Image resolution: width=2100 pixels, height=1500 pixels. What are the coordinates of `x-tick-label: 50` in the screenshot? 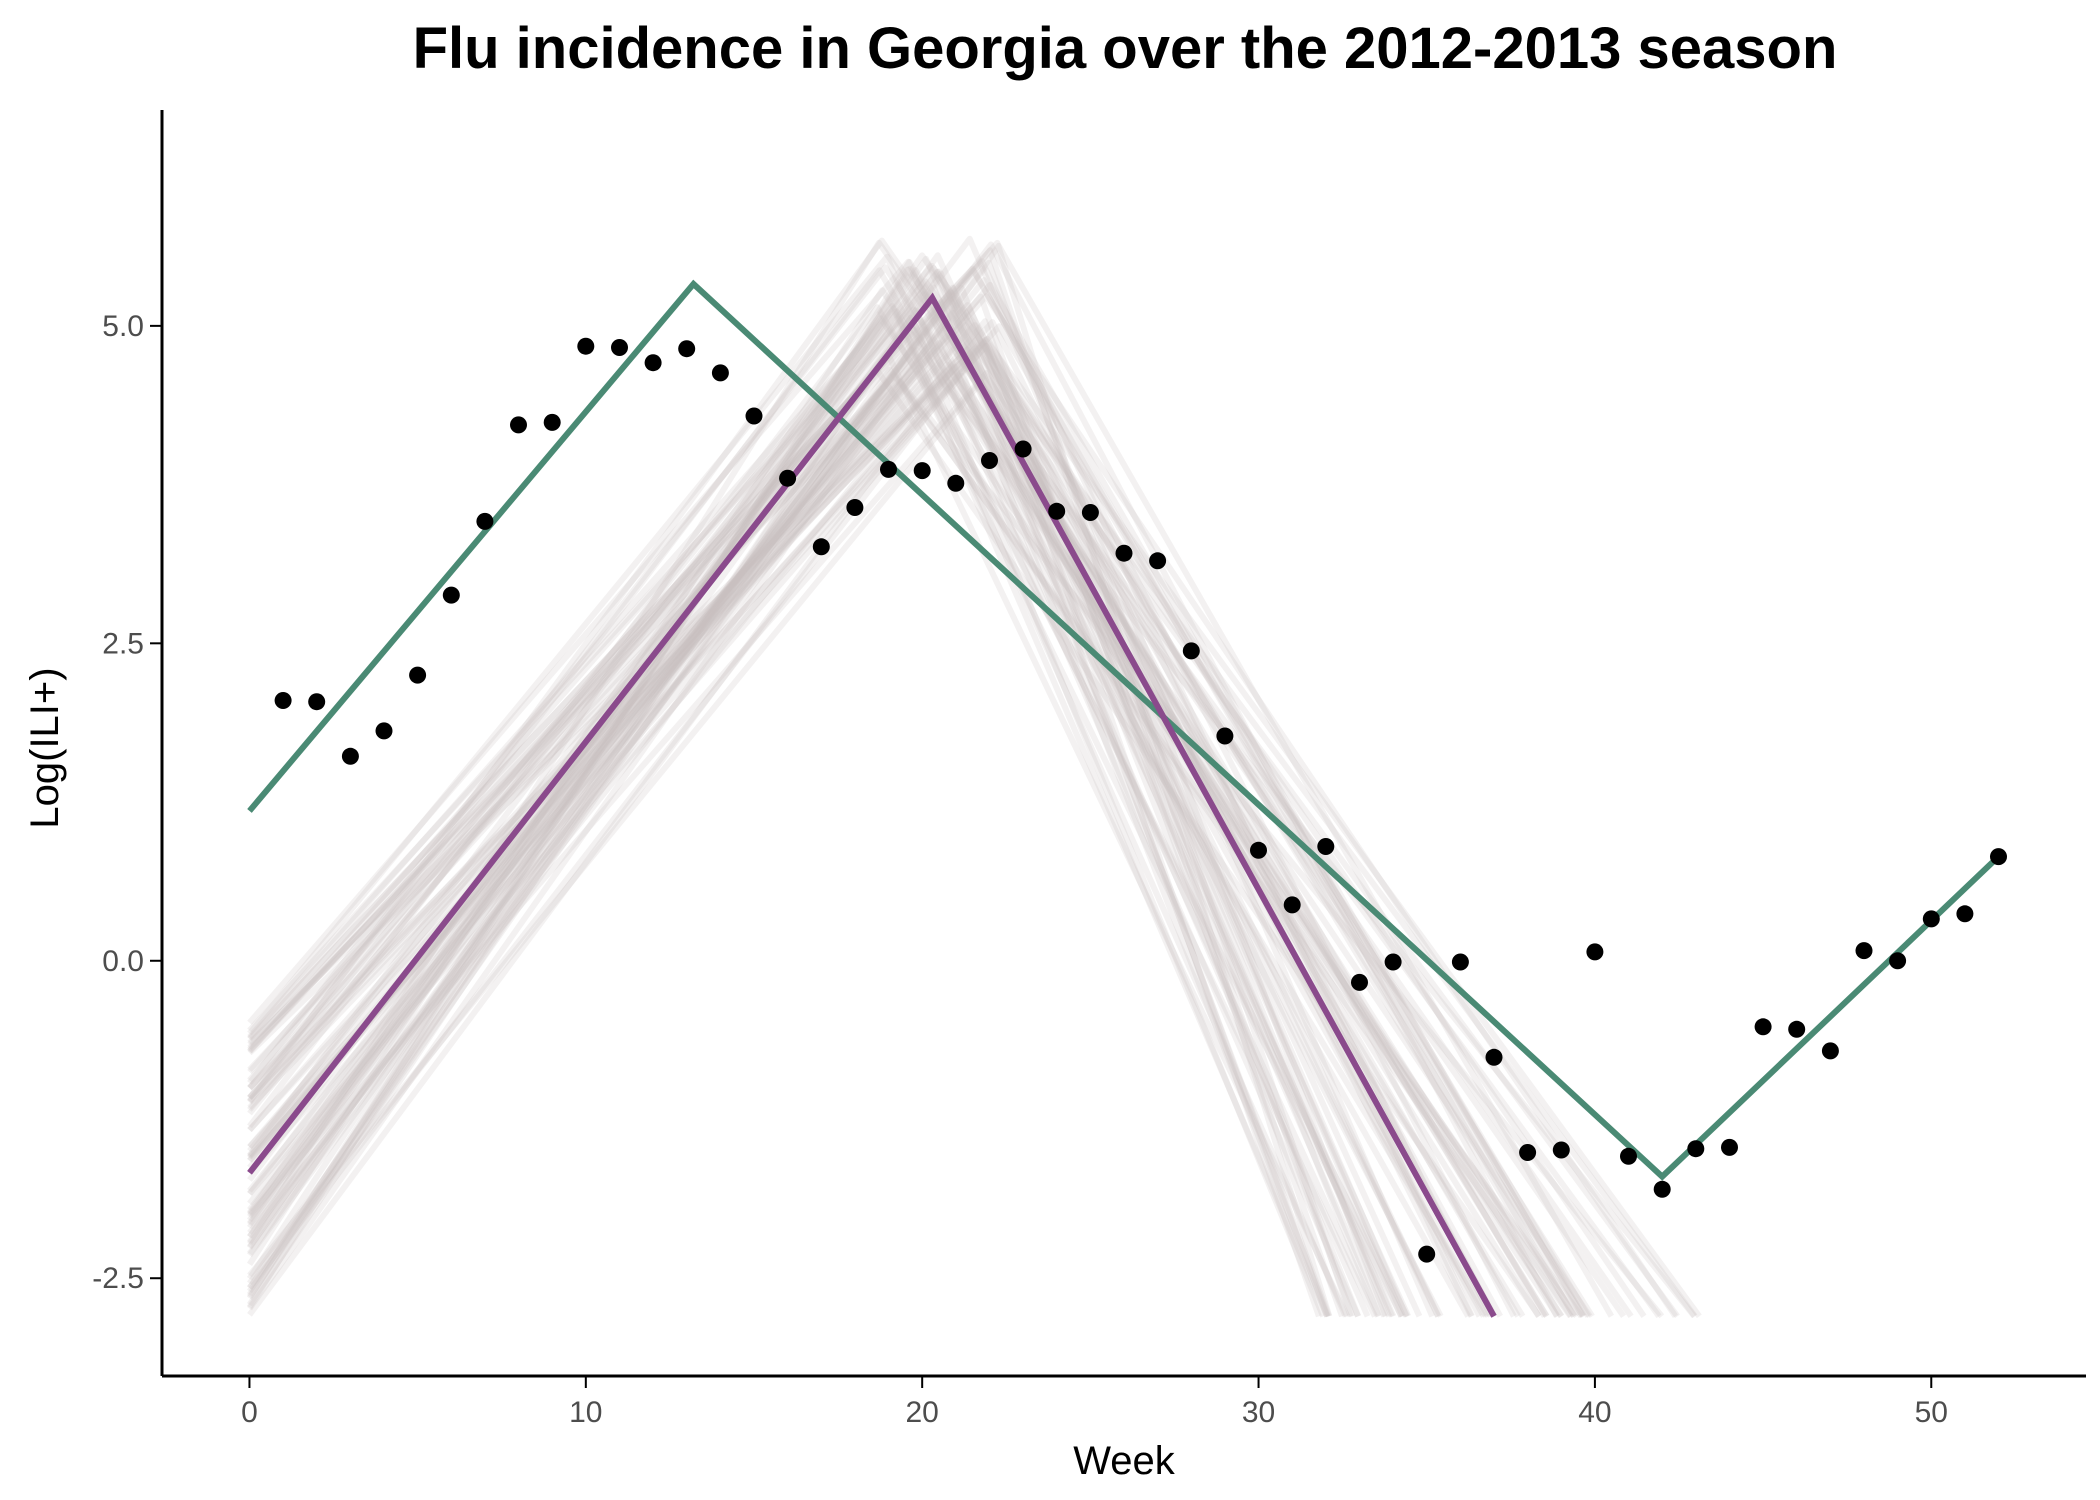 It's located at (1931, 1412).